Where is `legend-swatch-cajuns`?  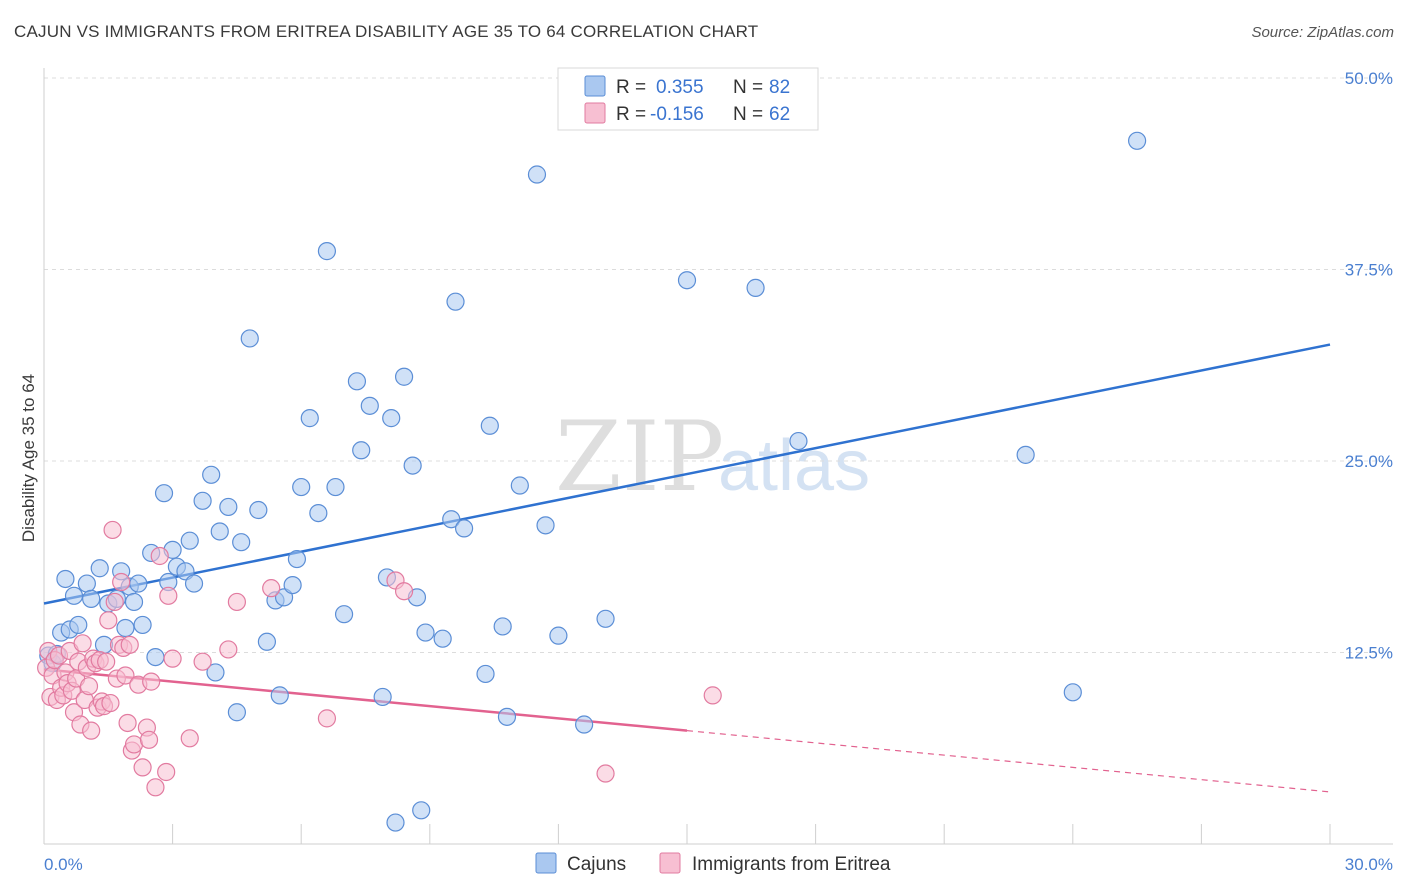
legend-swatch-cajuns is located at coordinates (595, 86).